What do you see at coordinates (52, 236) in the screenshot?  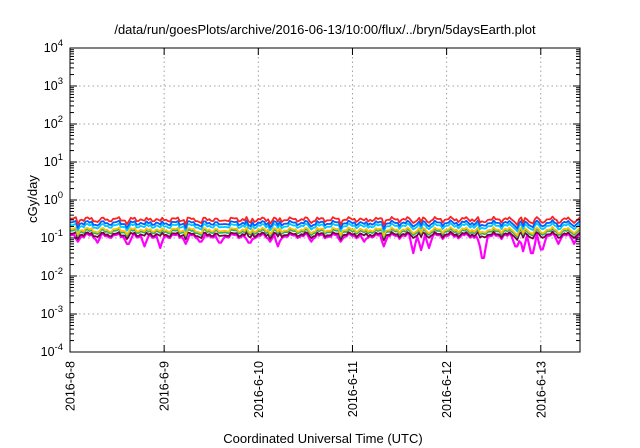 I see `y-tick-label: 10⁻¹` at bounding box center [52, 236].